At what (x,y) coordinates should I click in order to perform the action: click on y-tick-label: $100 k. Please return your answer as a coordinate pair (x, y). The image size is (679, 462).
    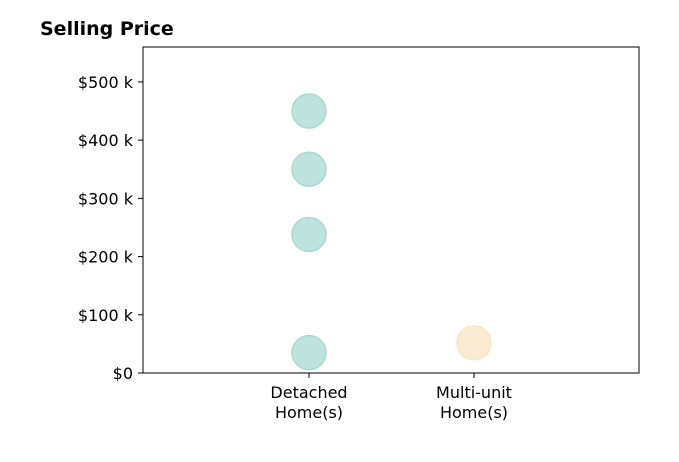
    Looking at the image, I should click on (106, 315).